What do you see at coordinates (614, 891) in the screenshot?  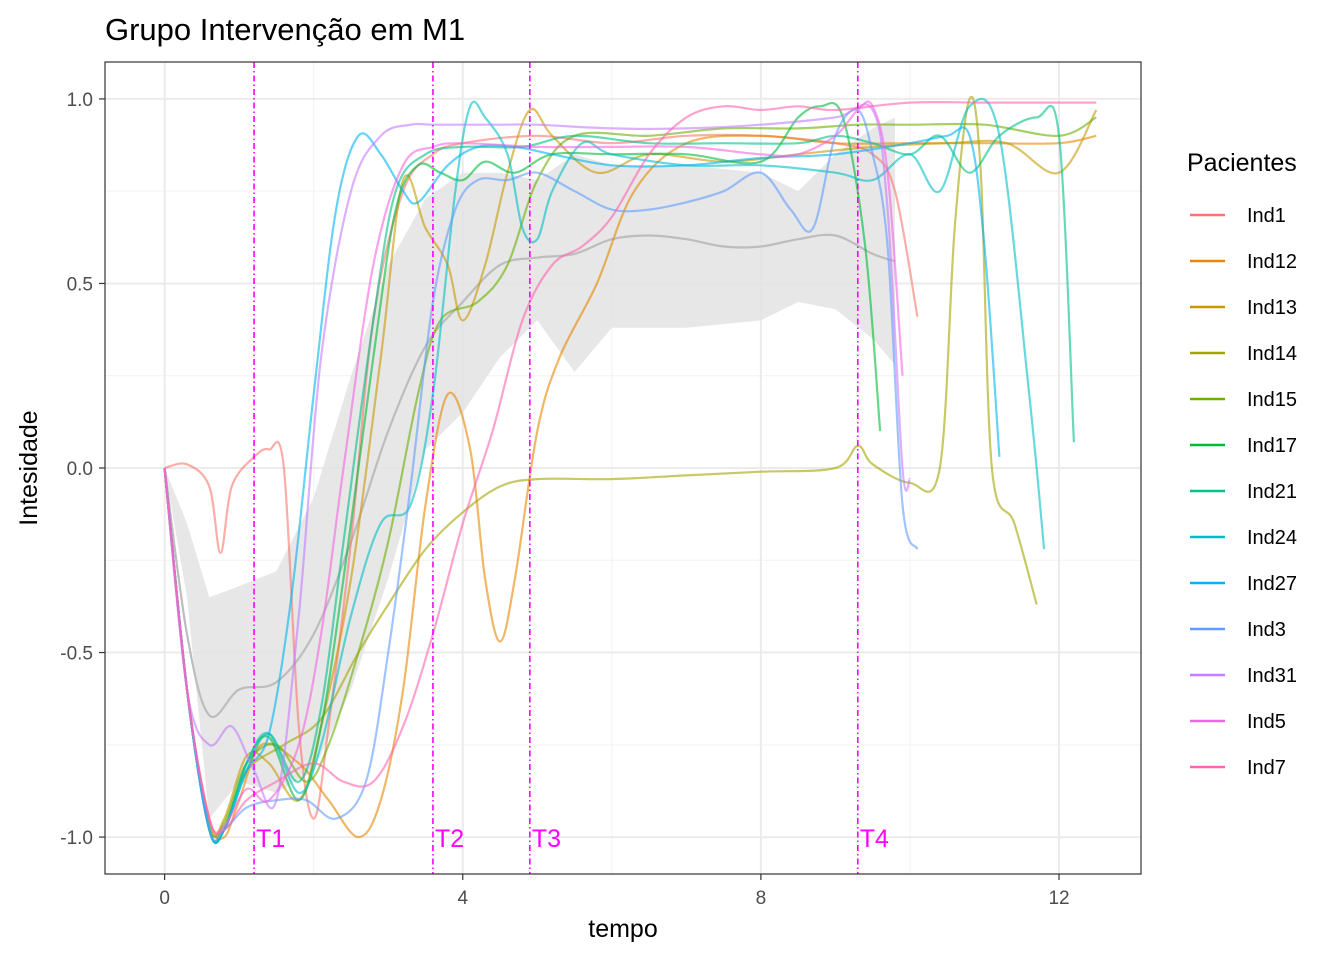 I see `x-axis: 0 4 8 12` at bounding box center [614, 891].